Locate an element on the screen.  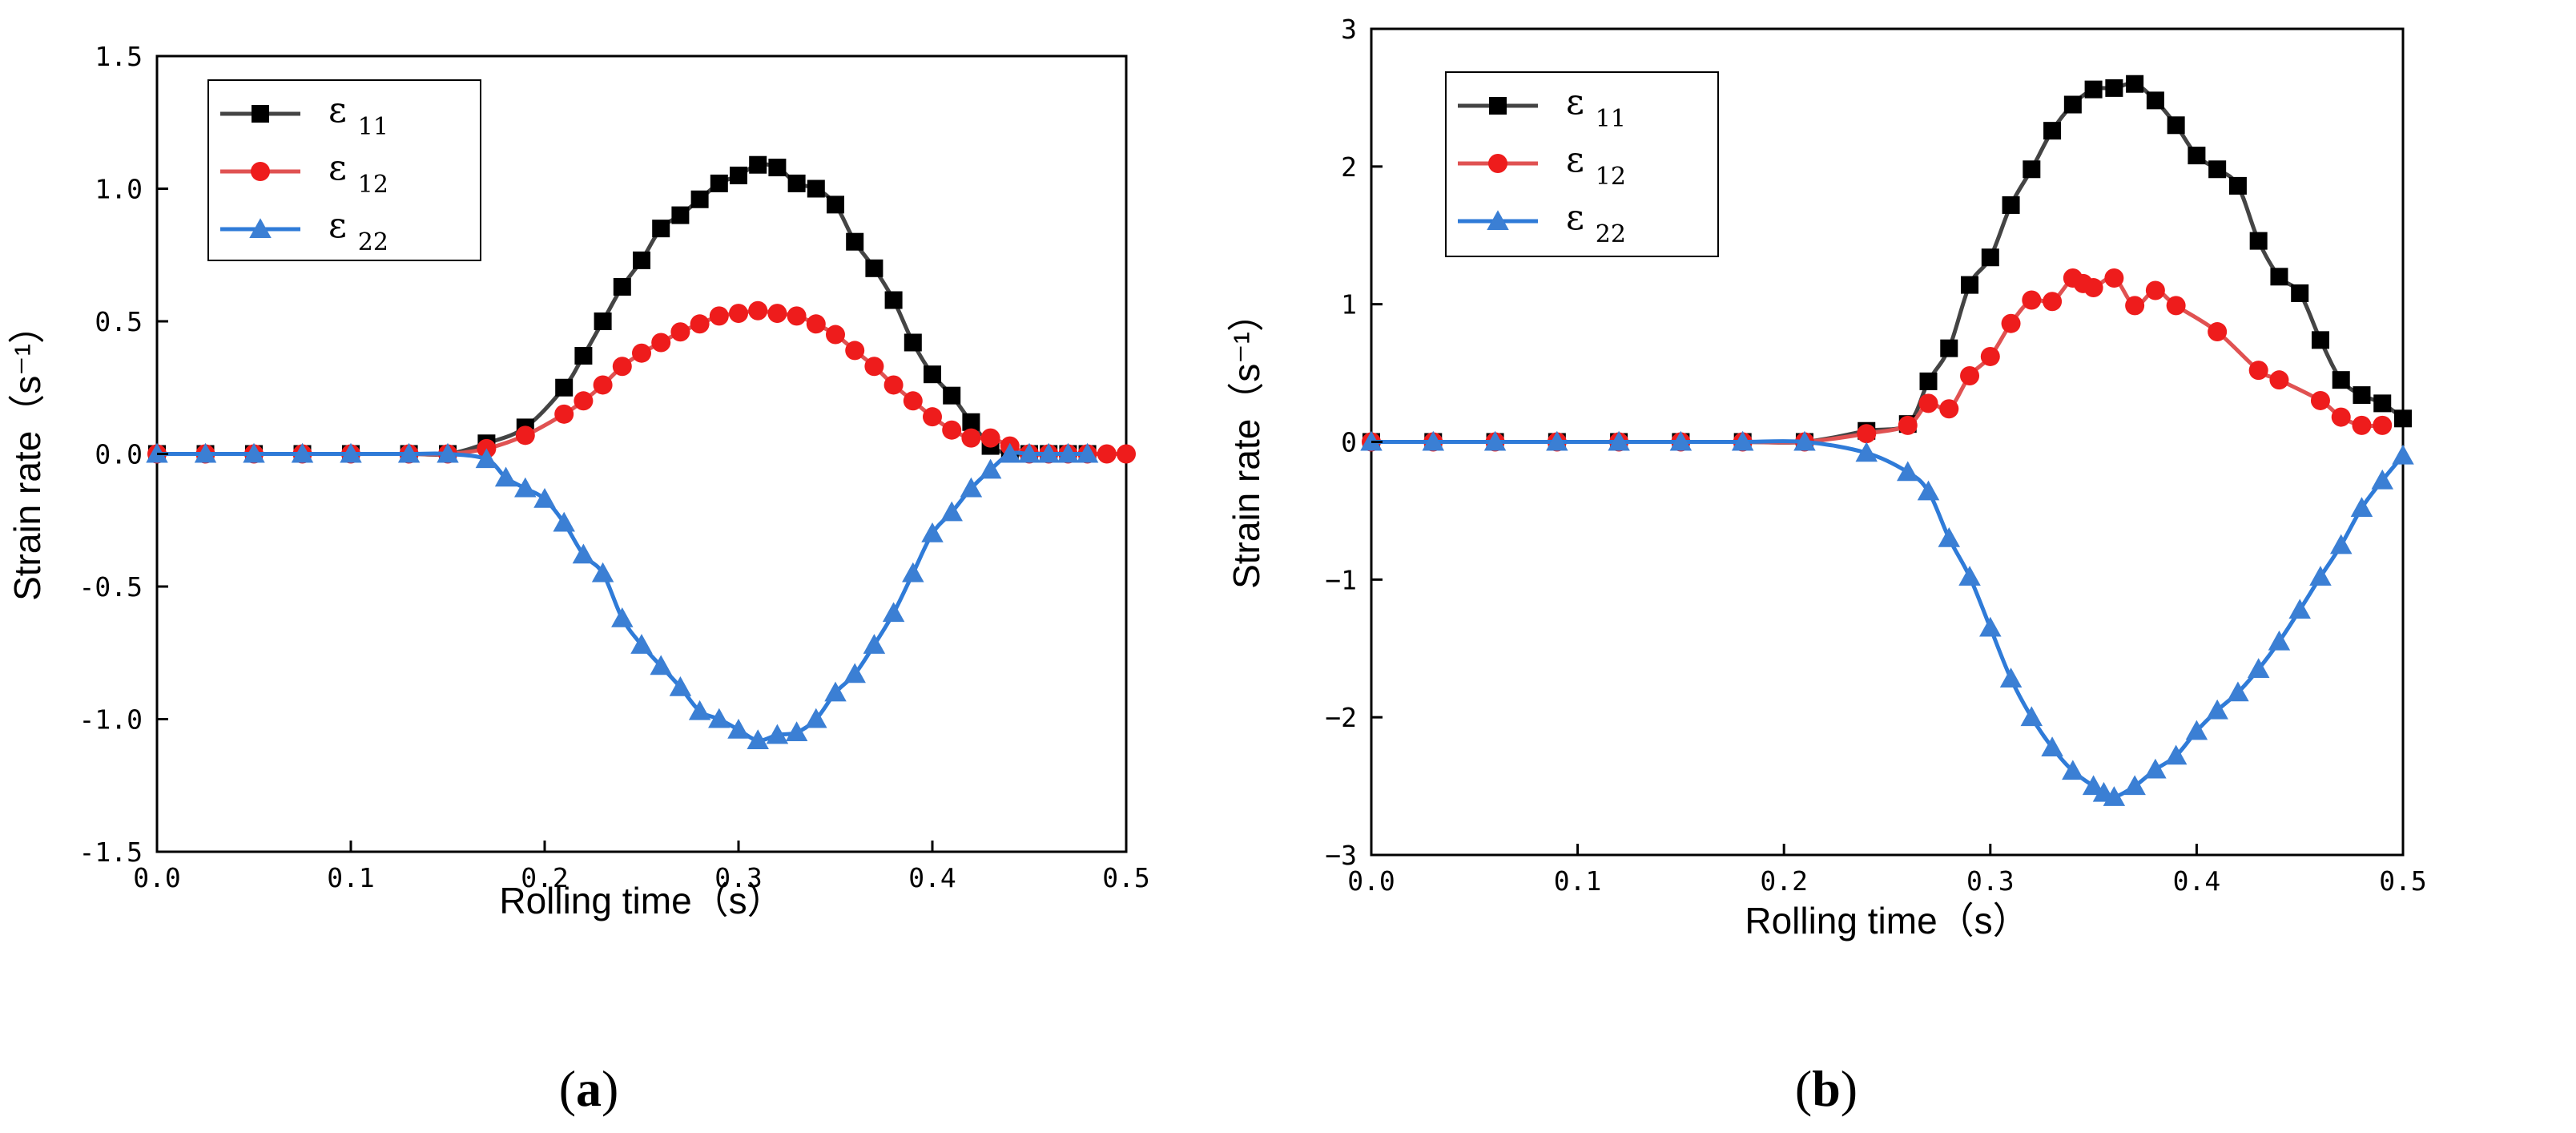
legend-label: ε 22 is located at coordinates (1596, 222).